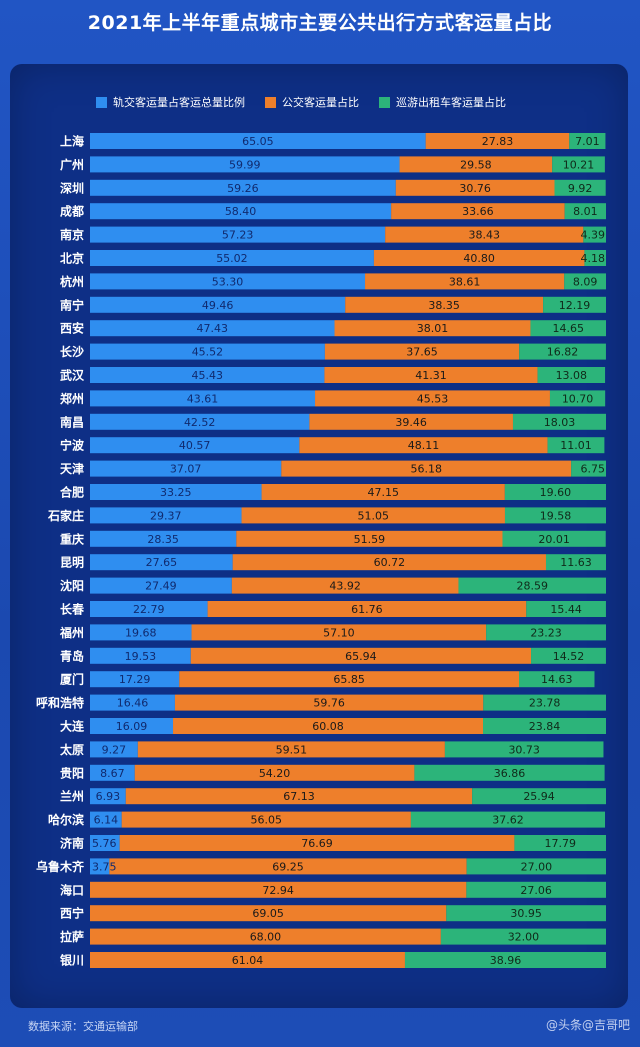 This screenshot has width=640, height=1047. I want to click on city-label: 南京, so click(72, 234).